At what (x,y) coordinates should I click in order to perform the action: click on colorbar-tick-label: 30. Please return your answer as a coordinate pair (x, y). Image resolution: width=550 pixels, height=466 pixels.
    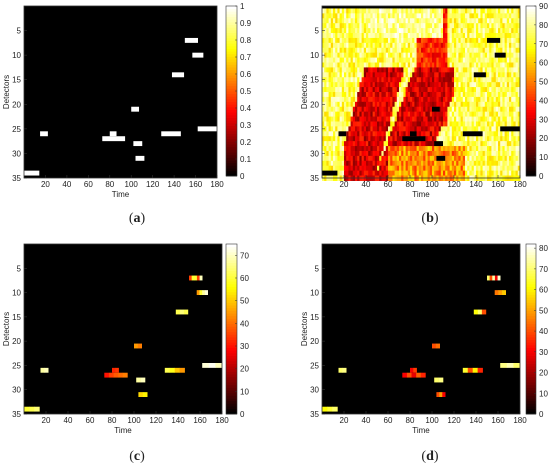
    Looking at the image, I should click on (543, 352).